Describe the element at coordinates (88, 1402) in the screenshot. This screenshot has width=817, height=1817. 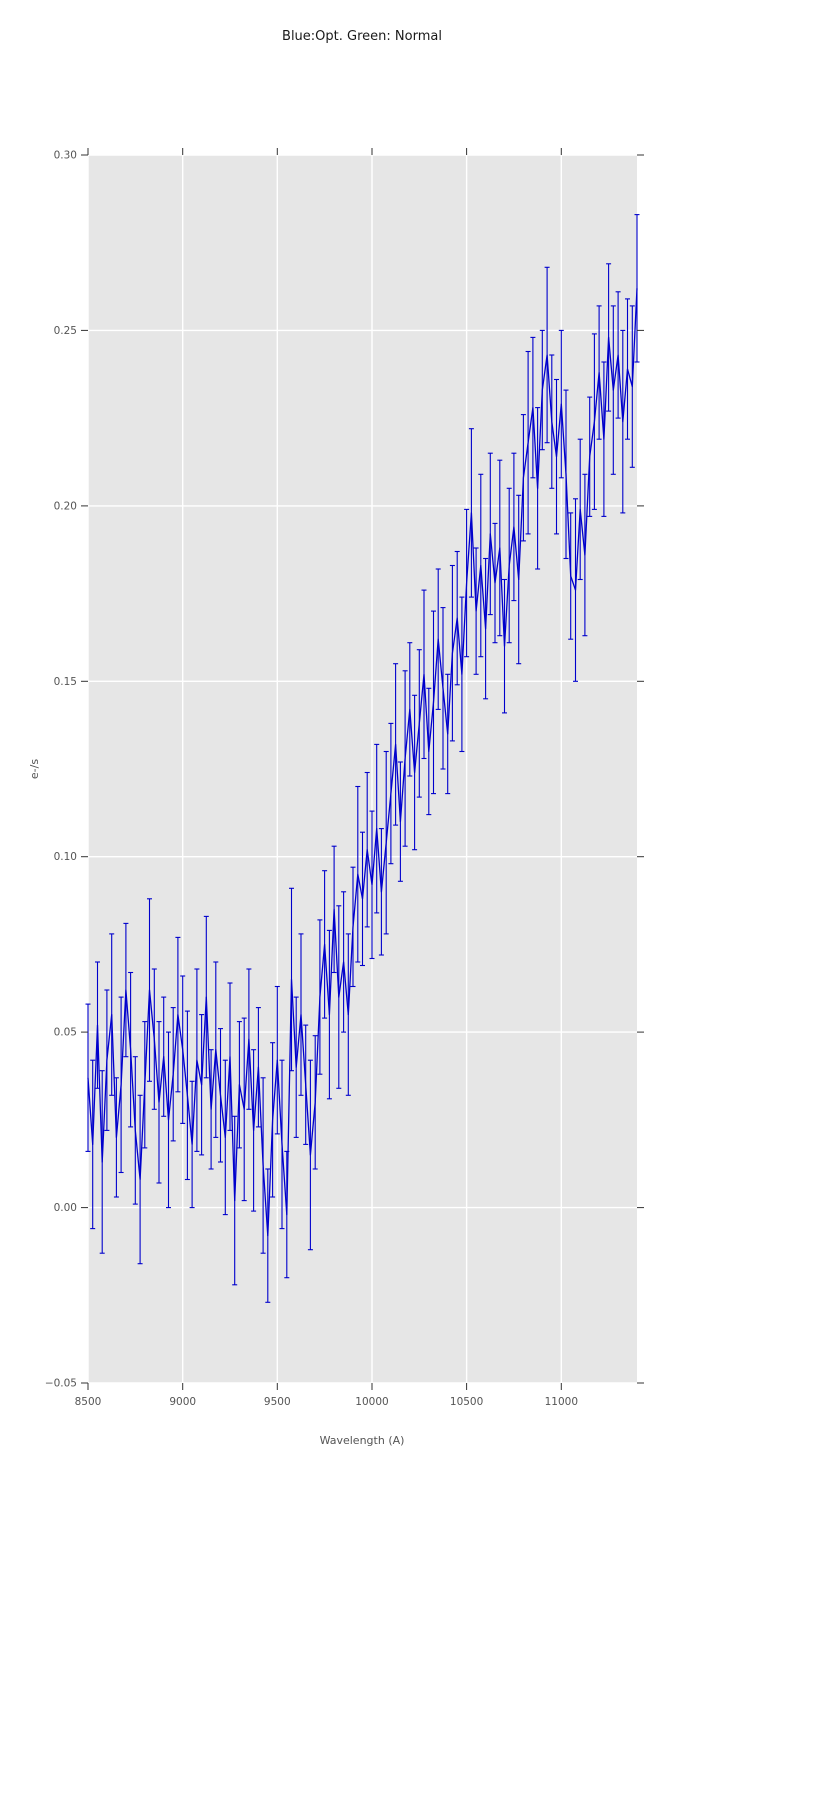
I see `tick-label: 8500` at that location.